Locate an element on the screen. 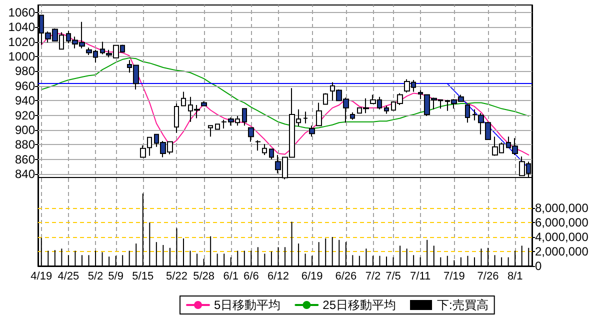 The height and width of the screenshot is (320, 600). y-tick-label: 880 is located at coordinates (25, 145).